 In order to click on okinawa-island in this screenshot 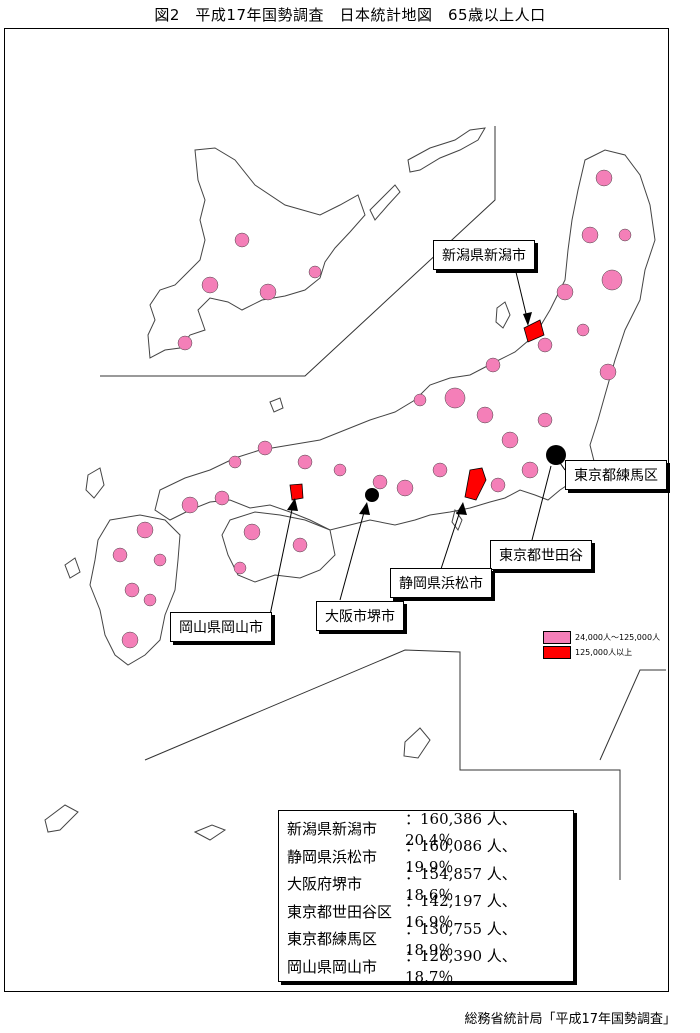, I will do `click(61, 818)`.